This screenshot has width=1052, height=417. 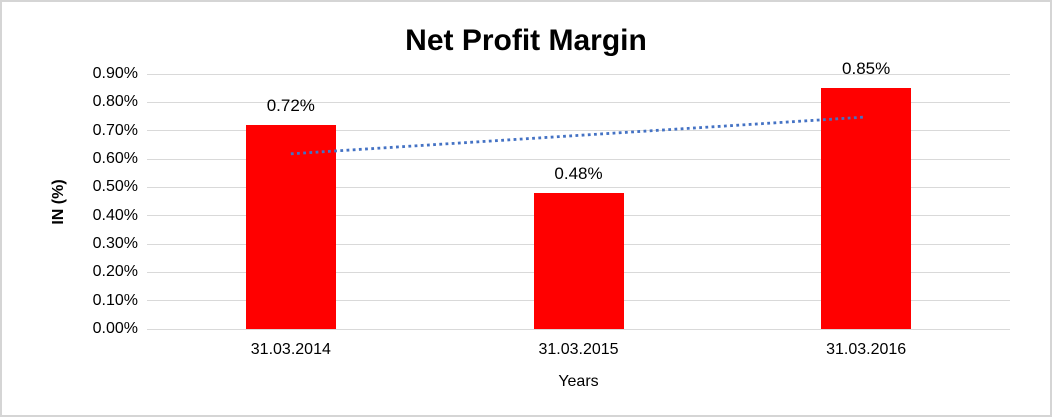 What do you see at coordinates (578, 381) in the screenshot?
I see `x-axis-title: Years` at bounding box center [578, 381].